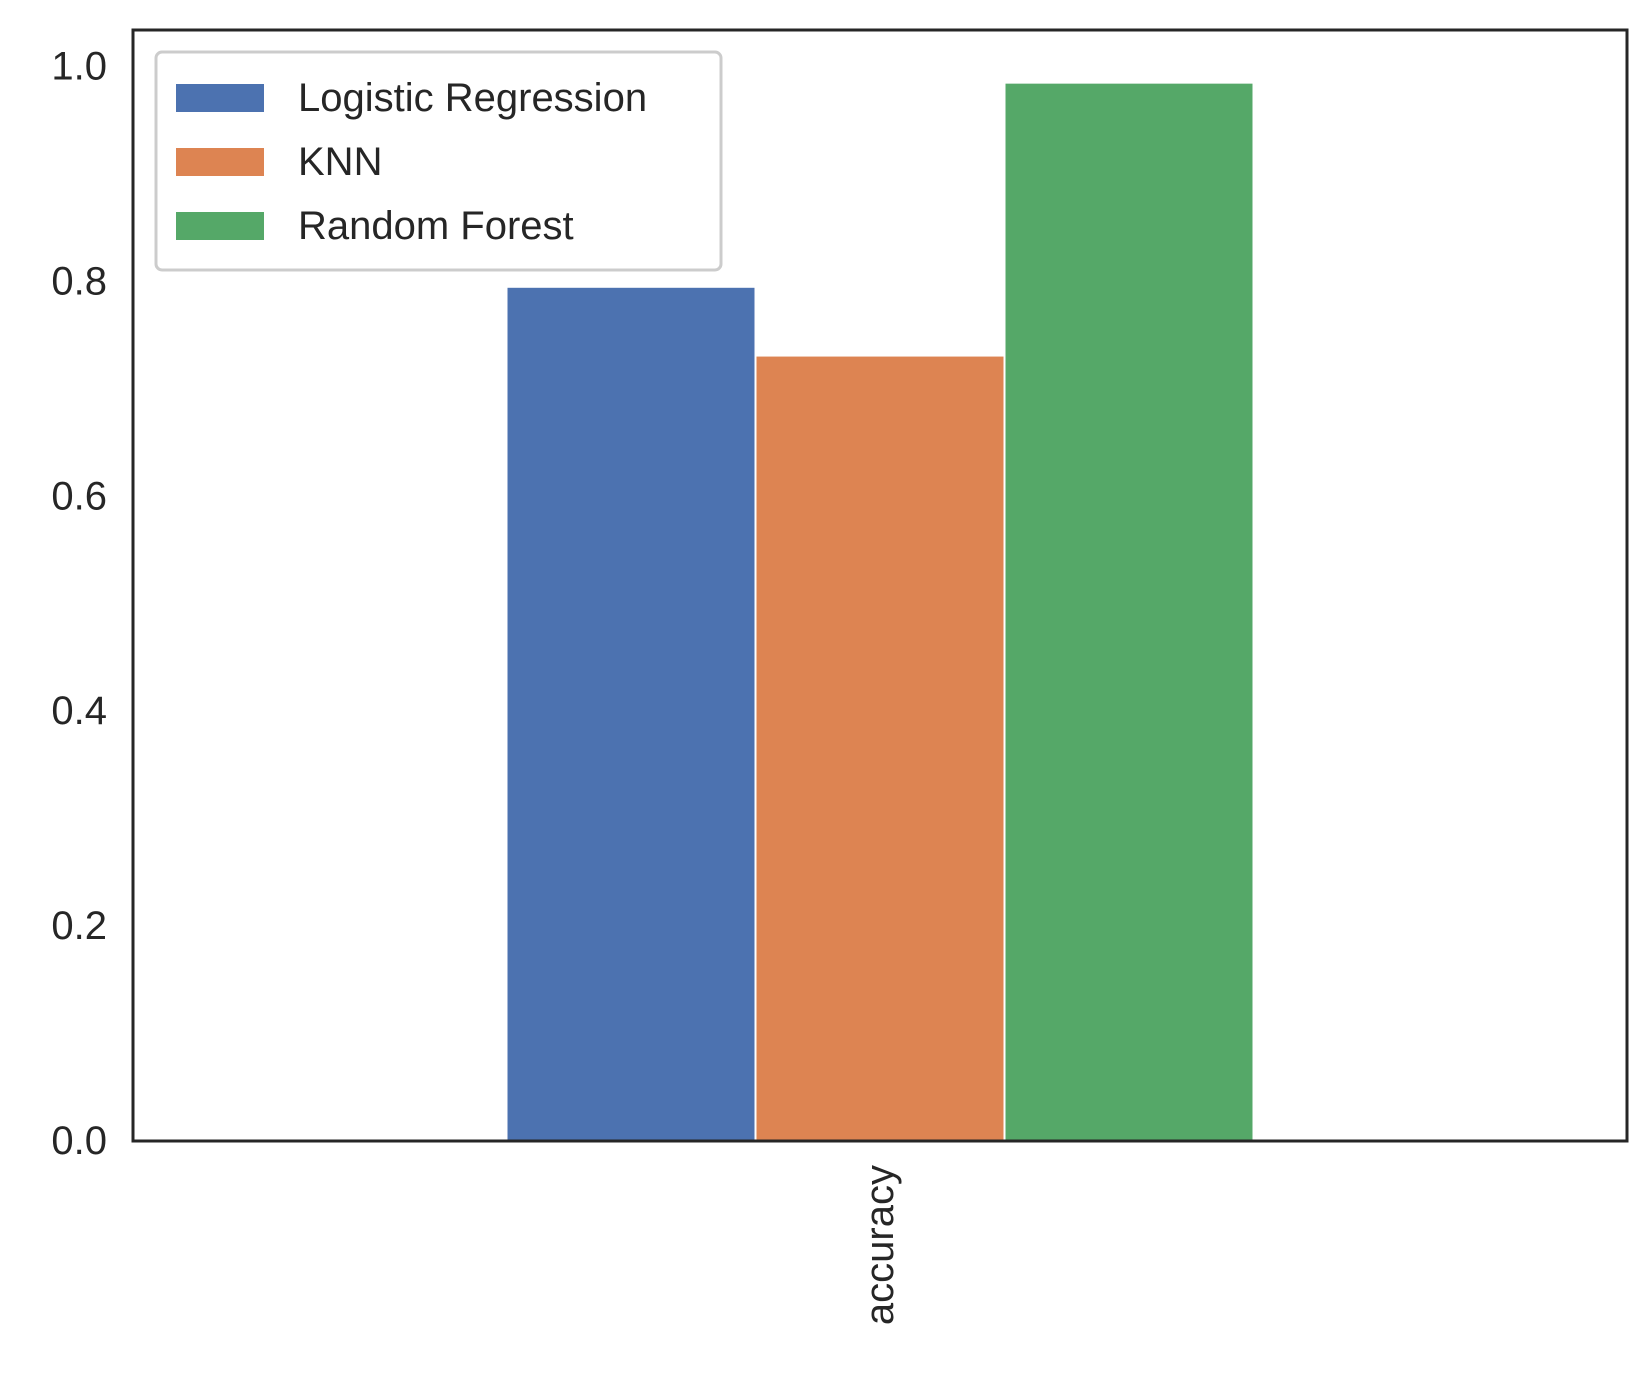 This screenshot has width=1651, height=1391. Describe the element at coordinates (79, 496) in the screenshot. I see `y-tick-label: 0.6` at that location.